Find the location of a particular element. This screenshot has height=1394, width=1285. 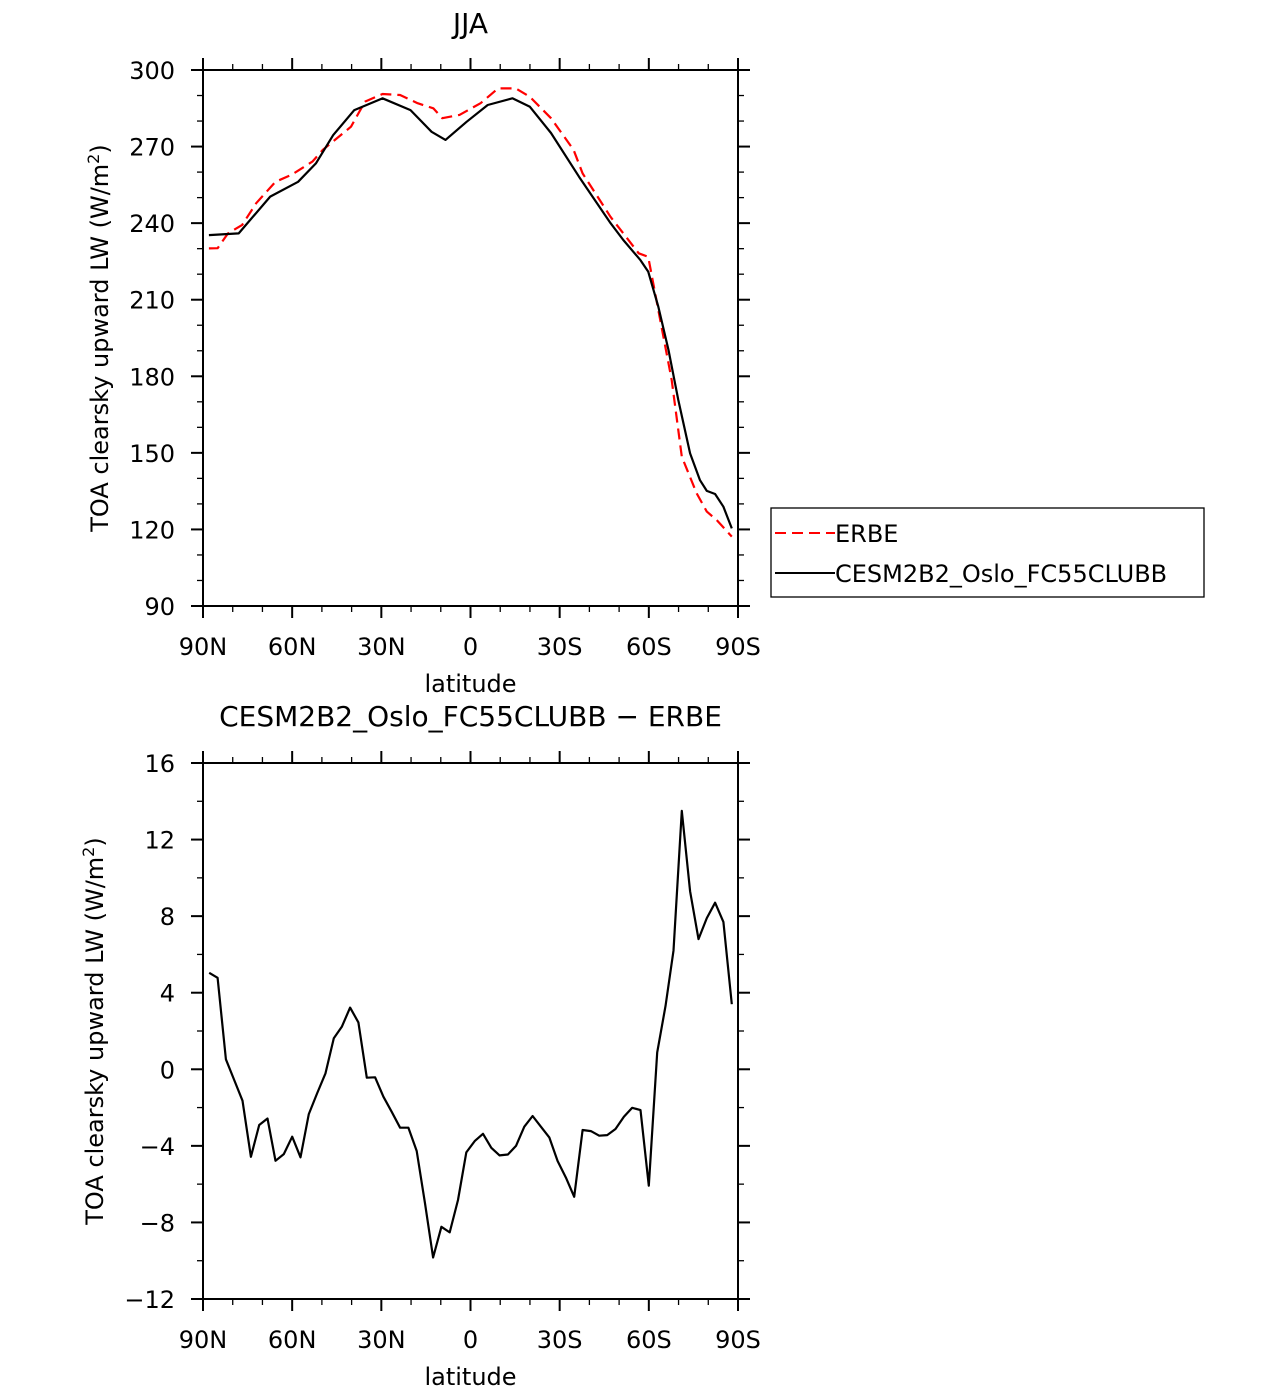

y-tick-label: −4 is located at coordinates (157, 1147).